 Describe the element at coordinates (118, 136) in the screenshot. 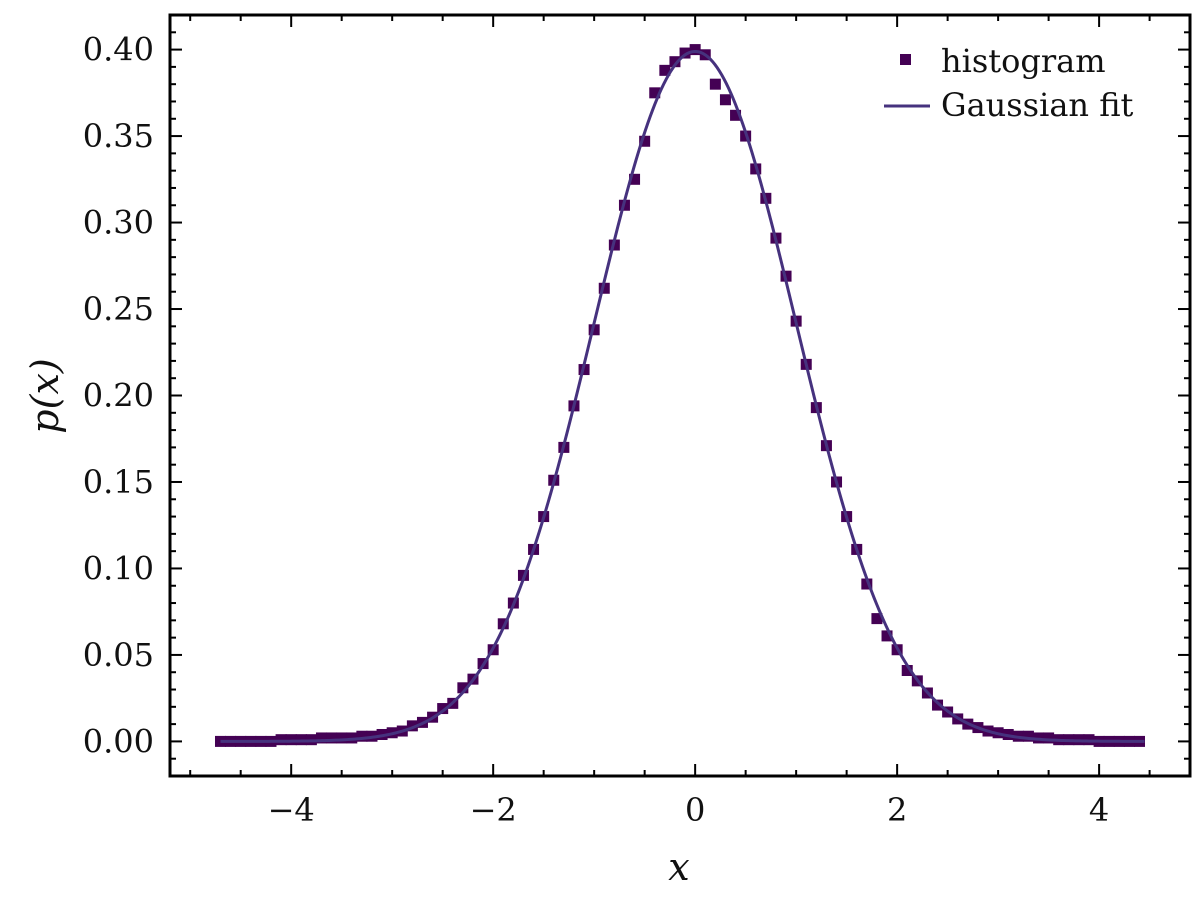

I see `y-tick-label: 0.35` at that location.